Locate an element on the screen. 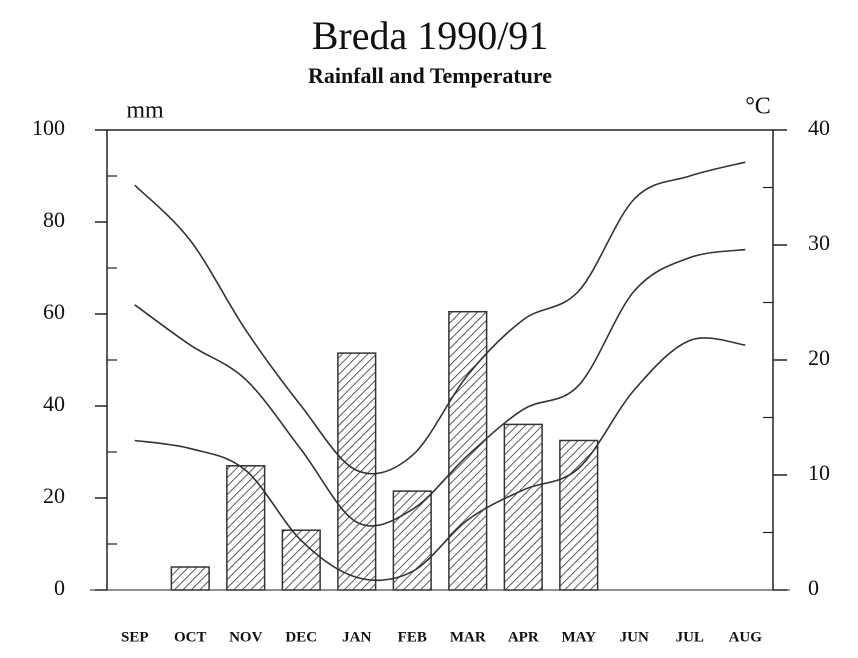  y-tick-label: 60 is located at coordinates (54, 311).